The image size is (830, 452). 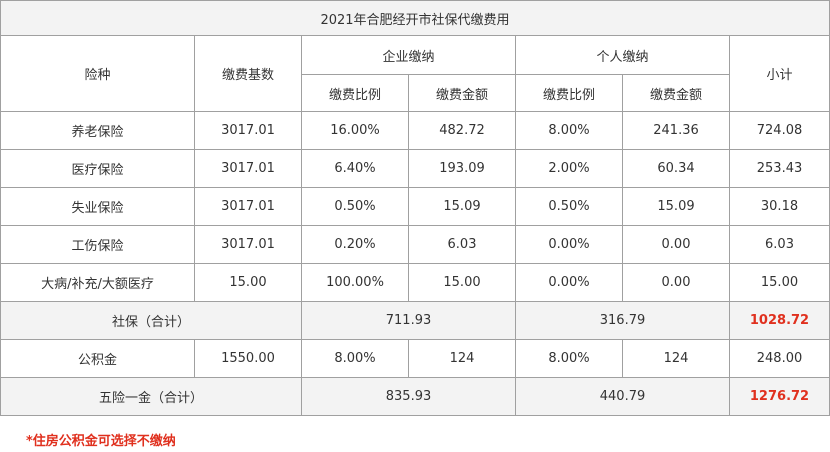 What do you see at coordinates (355, 130) in the screenshot?
I see `row-company-ratio: 16.00%` at bounding box center [355, 130].